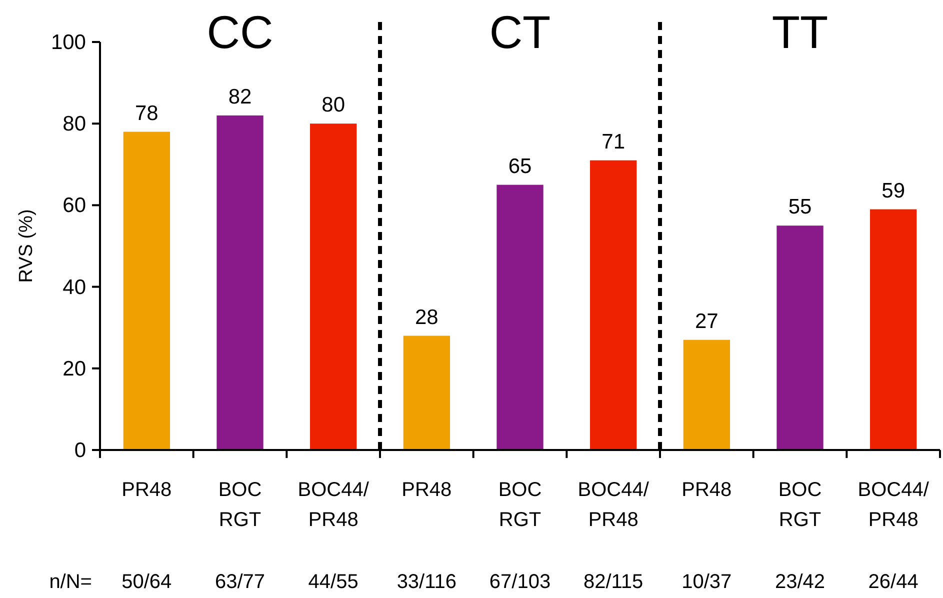 The image size is (943, 598). Describe the element at coordinates (80, 450) in the screenshot. I see `y-tick-label: 0` at that location.